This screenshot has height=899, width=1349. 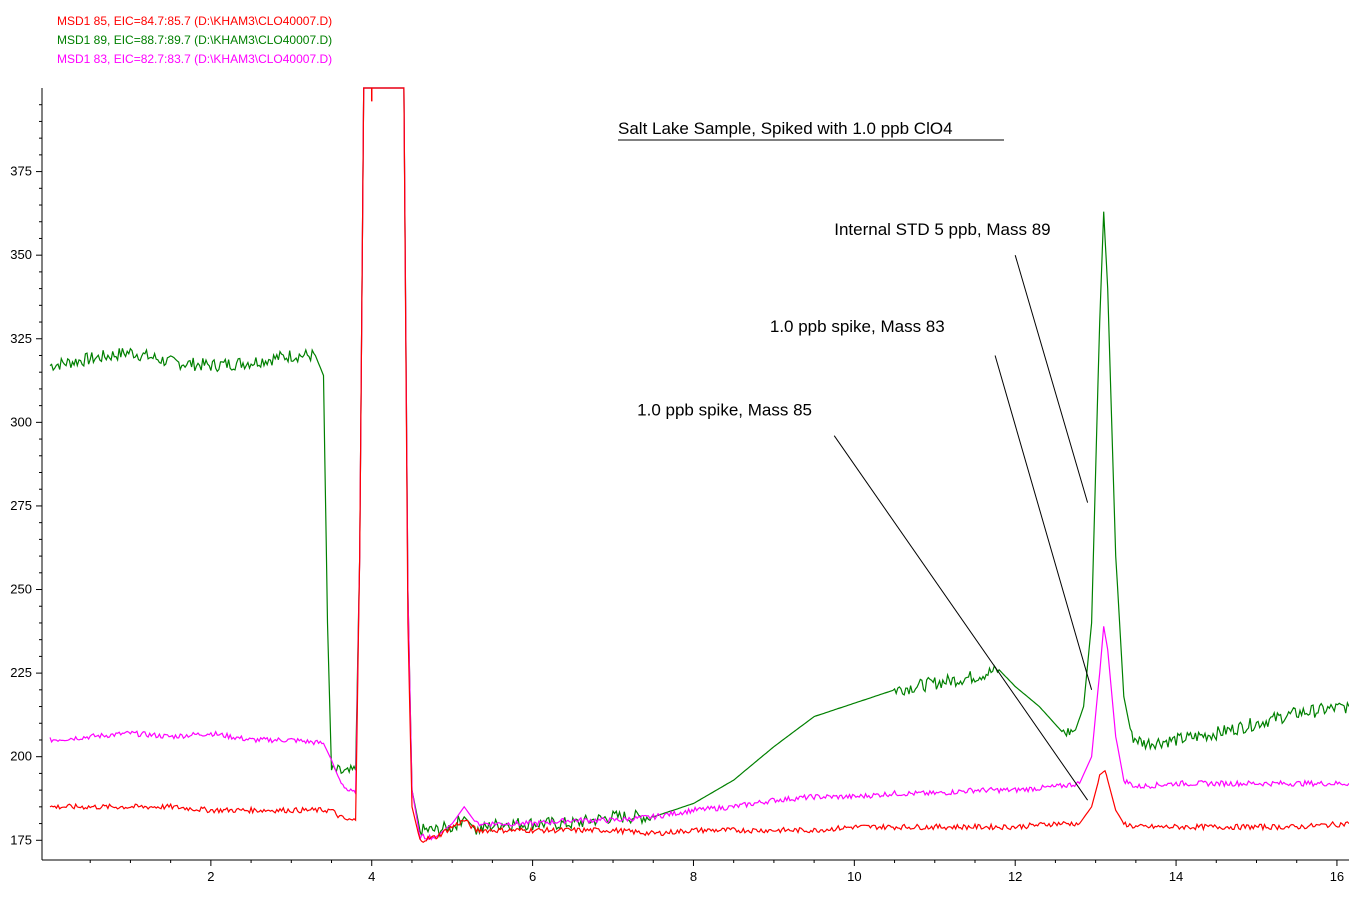 I want to click on y-tick-label: 250, so click(x=21, y=589).